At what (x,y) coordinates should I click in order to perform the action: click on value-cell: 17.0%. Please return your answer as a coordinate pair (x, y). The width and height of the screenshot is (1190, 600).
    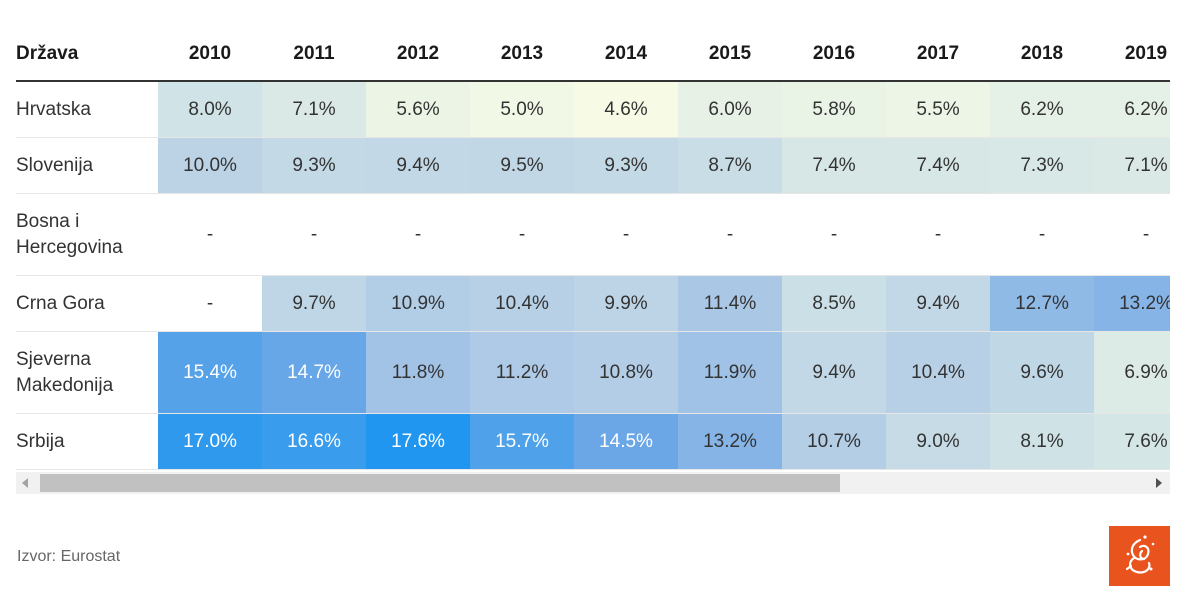
    Looking at the image, I should click on (210, 441).